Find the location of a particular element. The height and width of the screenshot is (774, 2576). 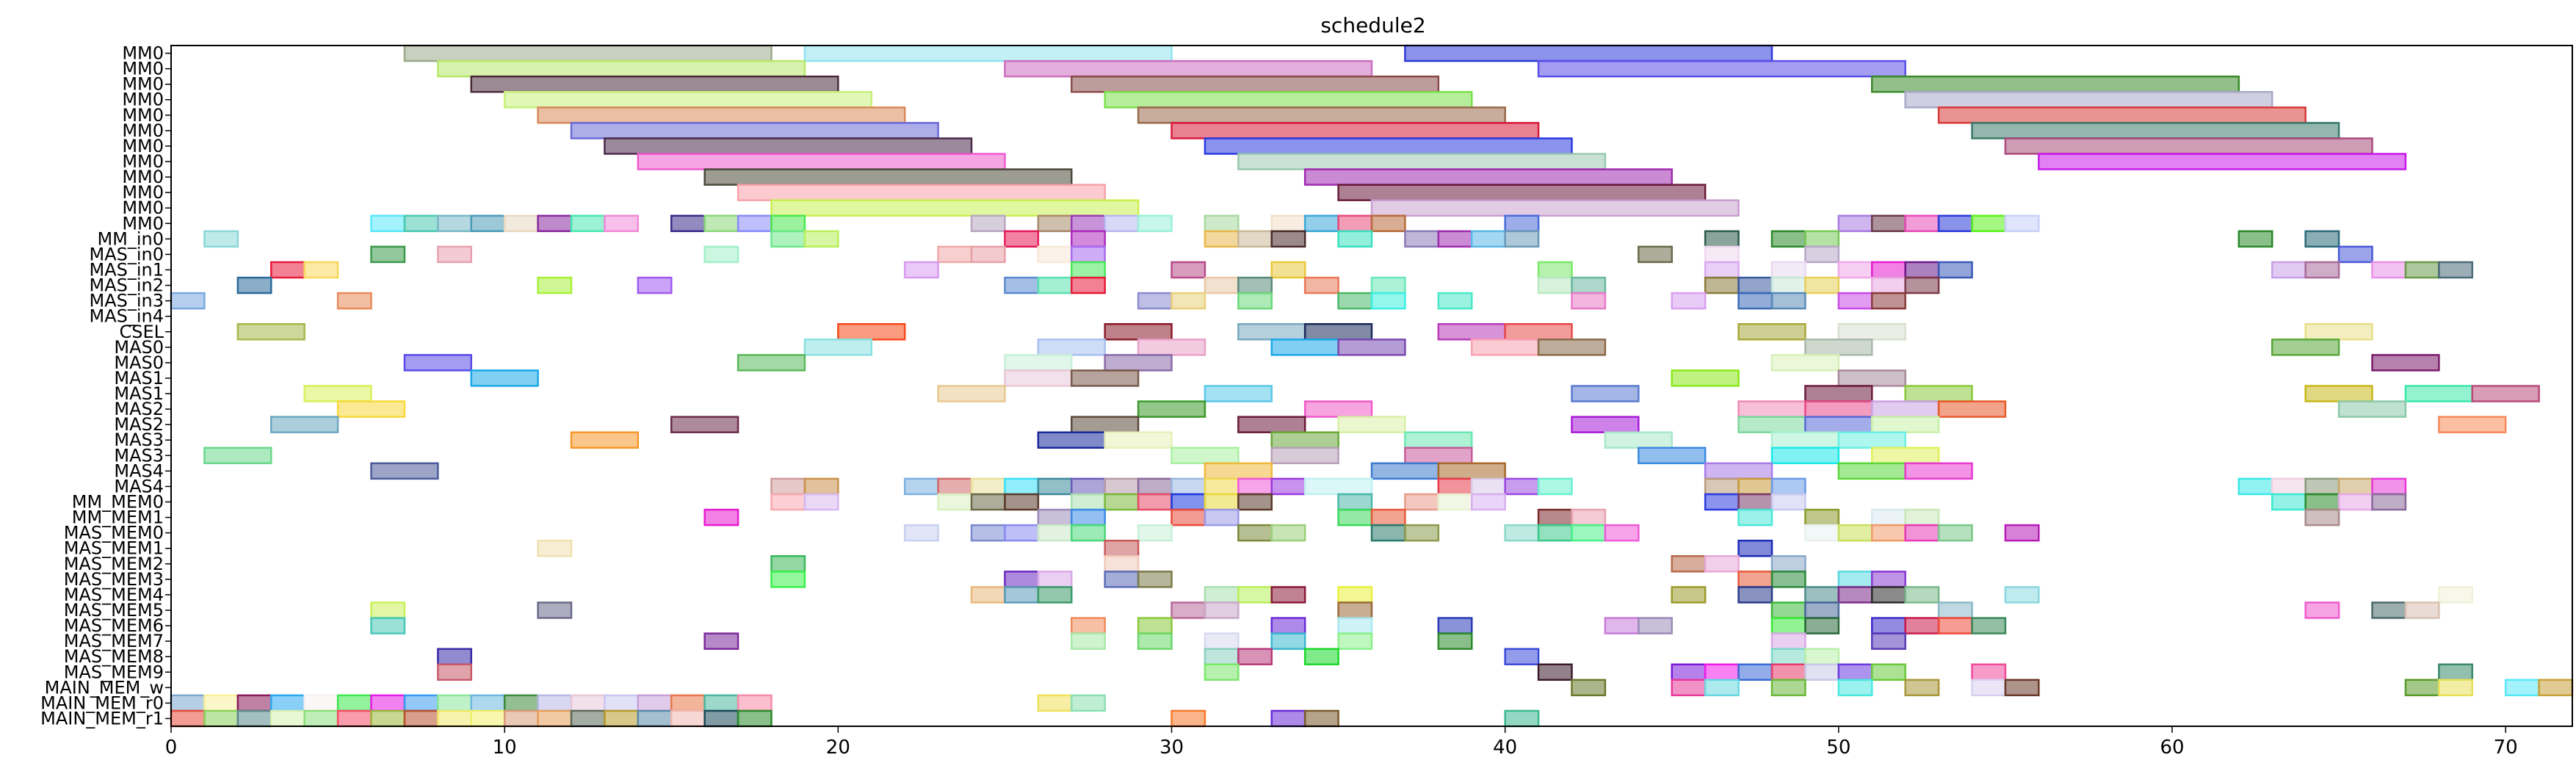

row-label: MAS2 is located at coordinates (139, 409).